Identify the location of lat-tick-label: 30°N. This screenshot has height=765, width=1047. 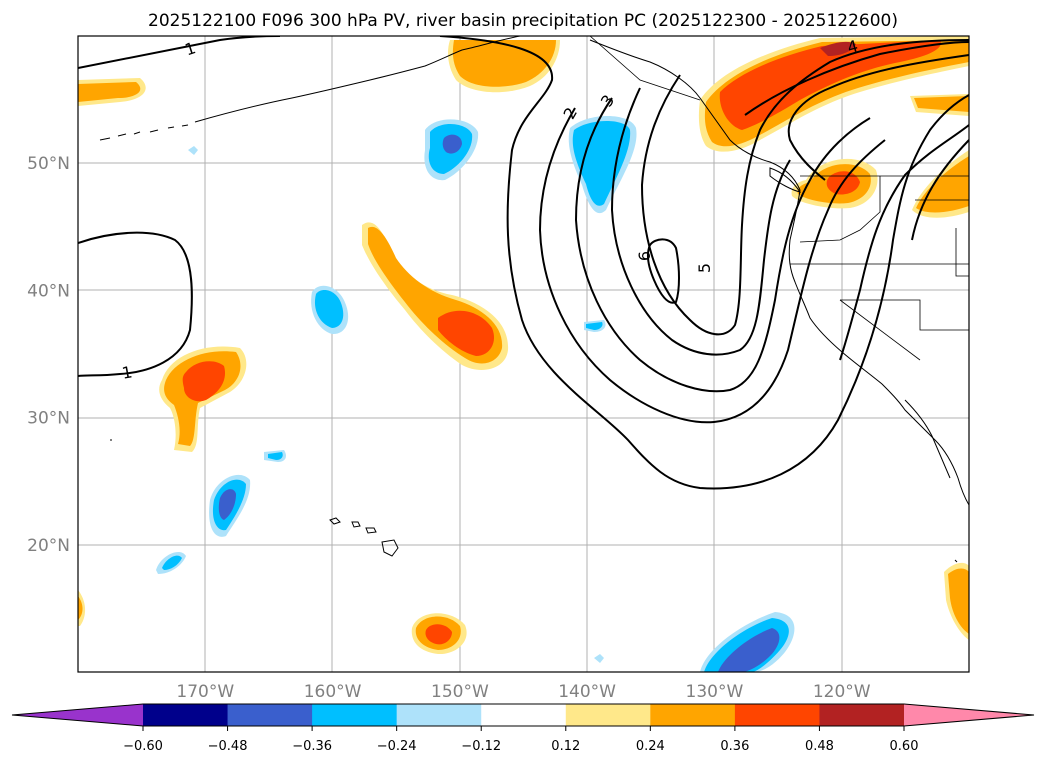
(48, 419).